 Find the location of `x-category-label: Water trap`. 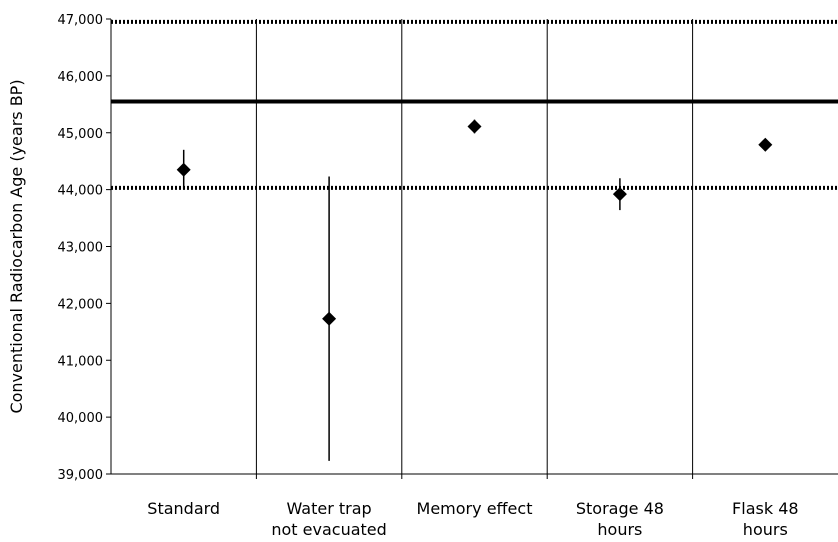

x-category-label: Water trap is located at coordinates (328, 508).